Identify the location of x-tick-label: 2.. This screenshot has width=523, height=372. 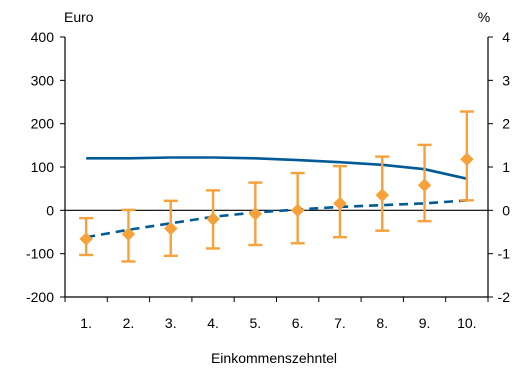
(129, 323).